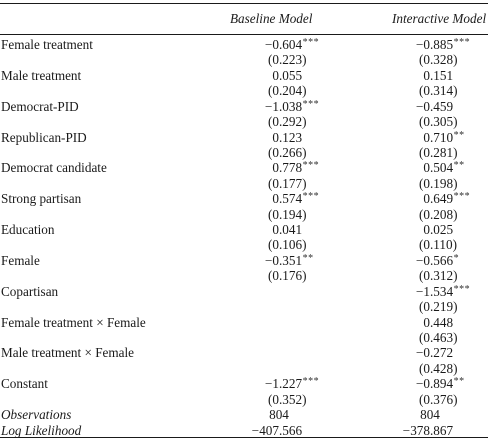 This screenshot has width=488, height=441. What do you see at coordinates (444, 276) in the screenshot?
I see `value-decimal-part: .312)` at bounding box center [444, 276].